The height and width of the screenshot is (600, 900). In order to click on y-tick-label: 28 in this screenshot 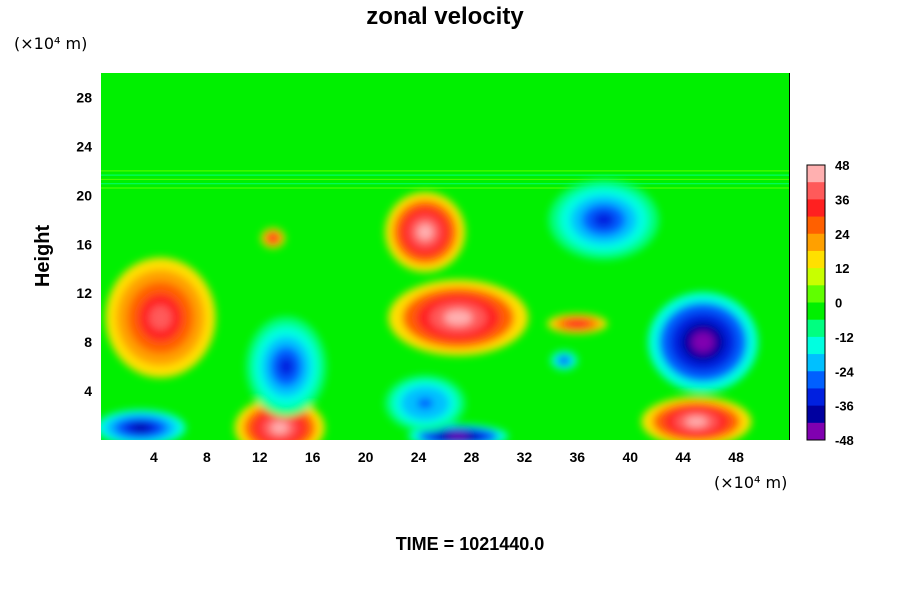, I will do `click(84, 97)`.